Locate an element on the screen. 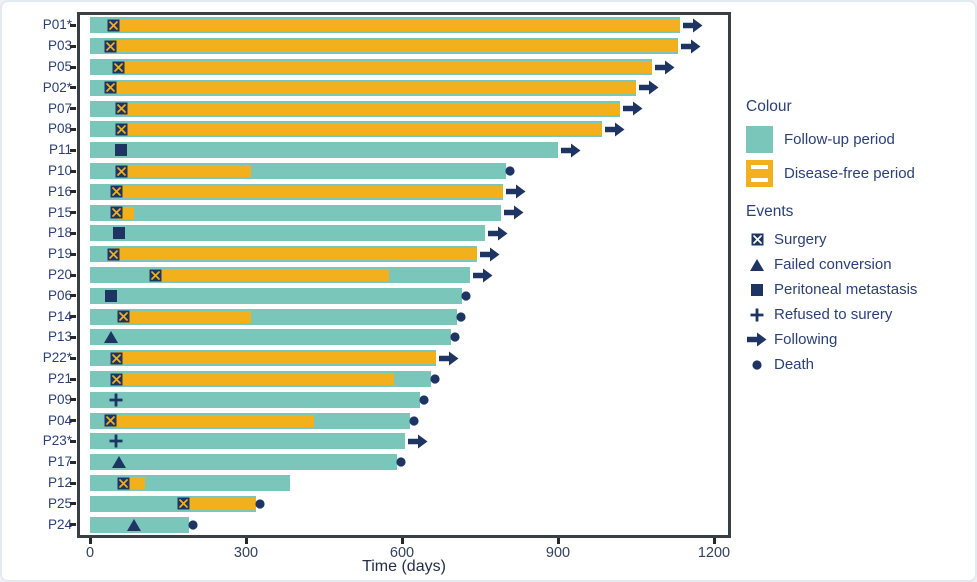  x-tick-label-0: 0 is located at coordinates (90, 553).